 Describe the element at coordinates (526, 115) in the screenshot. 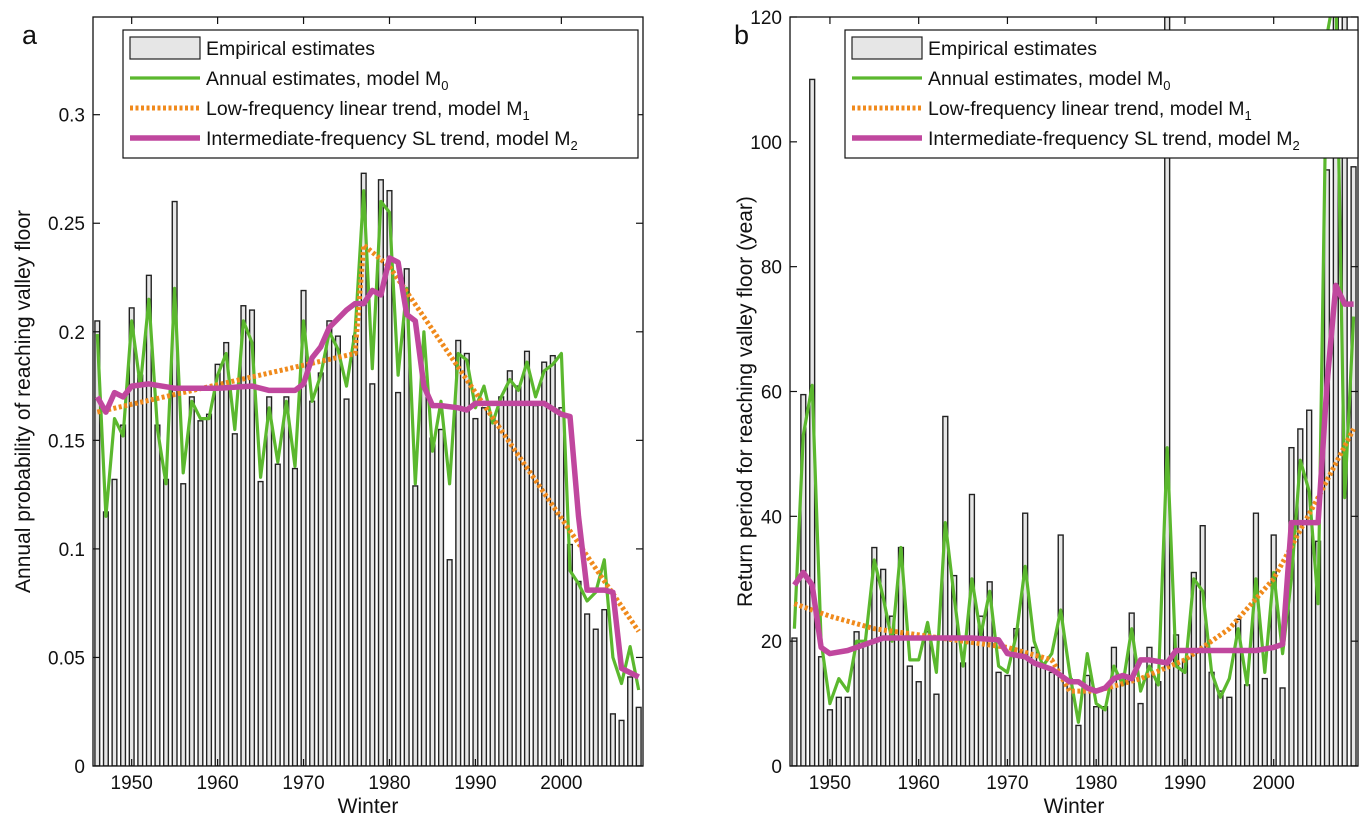

I see `legend-subscript: 1` at that location.